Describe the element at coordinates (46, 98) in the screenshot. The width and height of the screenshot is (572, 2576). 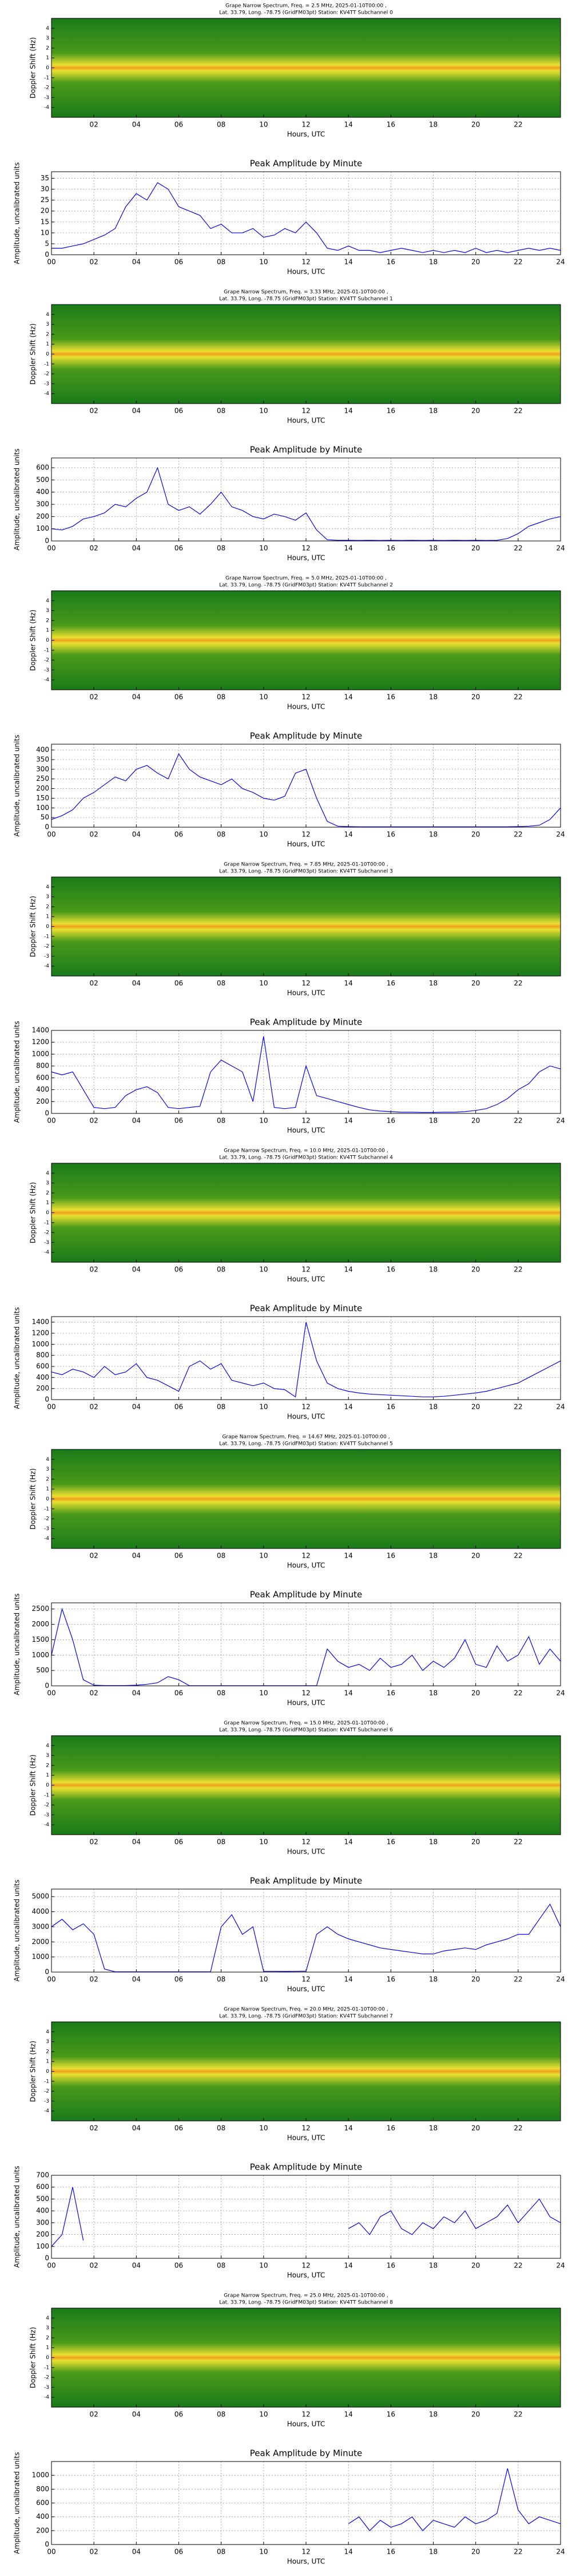
I see `y-tick-label: -3` at that location.